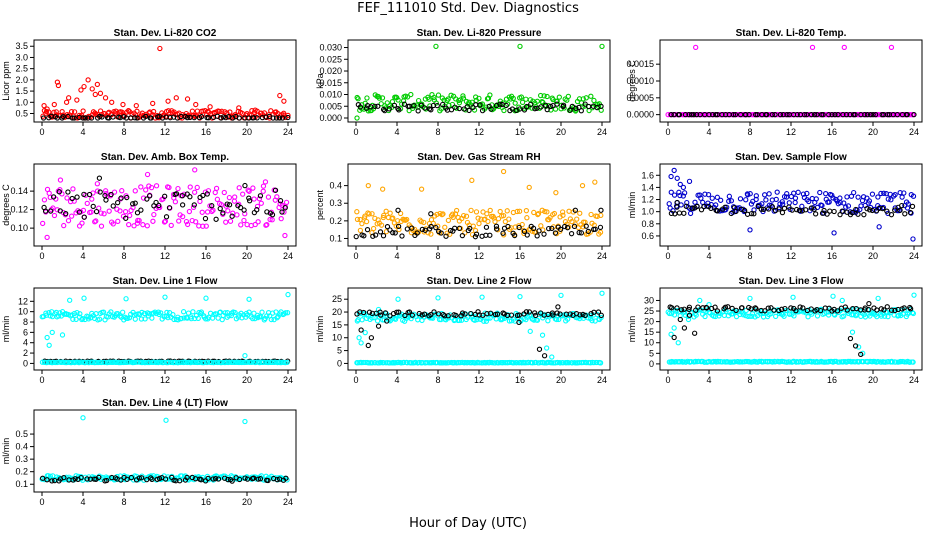 The height and width of the screenshot is (540, 936). Describe the element at coordinates (247, 380) in the screenshot. I see `x-tick-label: 20` at that location.